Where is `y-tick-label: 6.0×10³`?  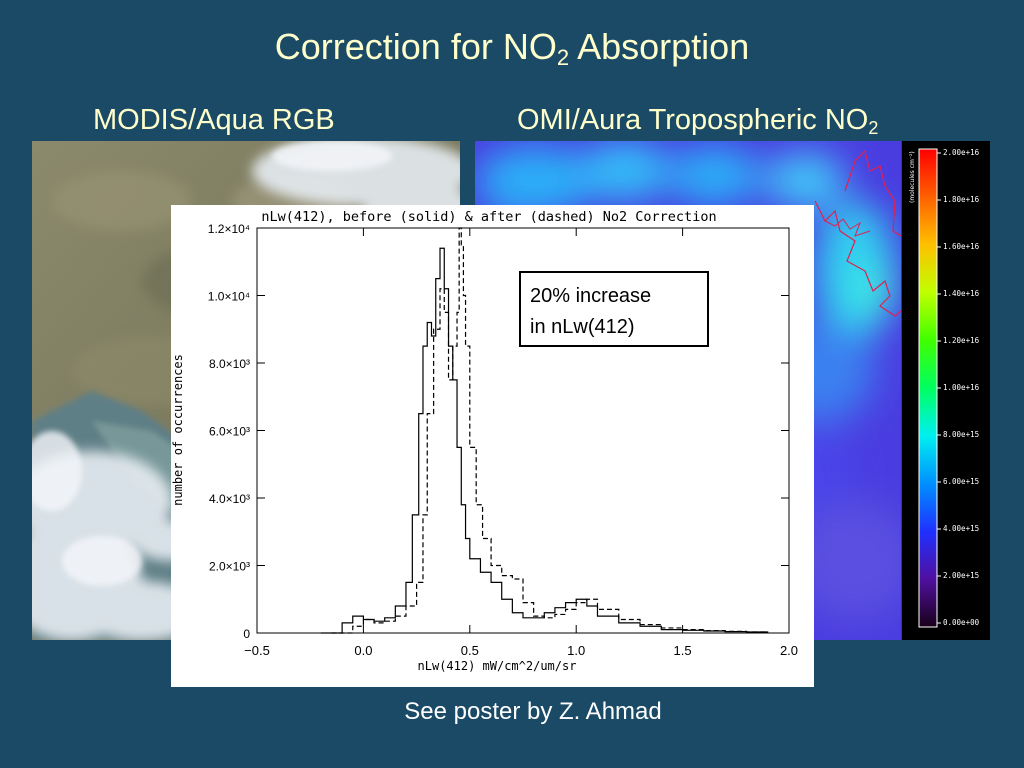
y-tick-label: 6.0×10³ is located at coordinates (229, 432).